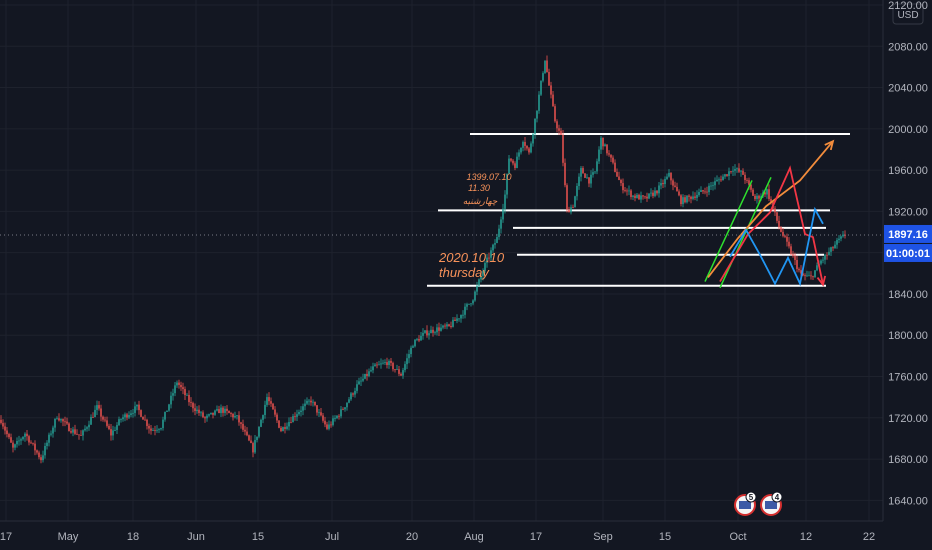  Describe the element at coordinates (908, 501) in the screenshot. I see `price-tick-label: 1640.00` at that location.